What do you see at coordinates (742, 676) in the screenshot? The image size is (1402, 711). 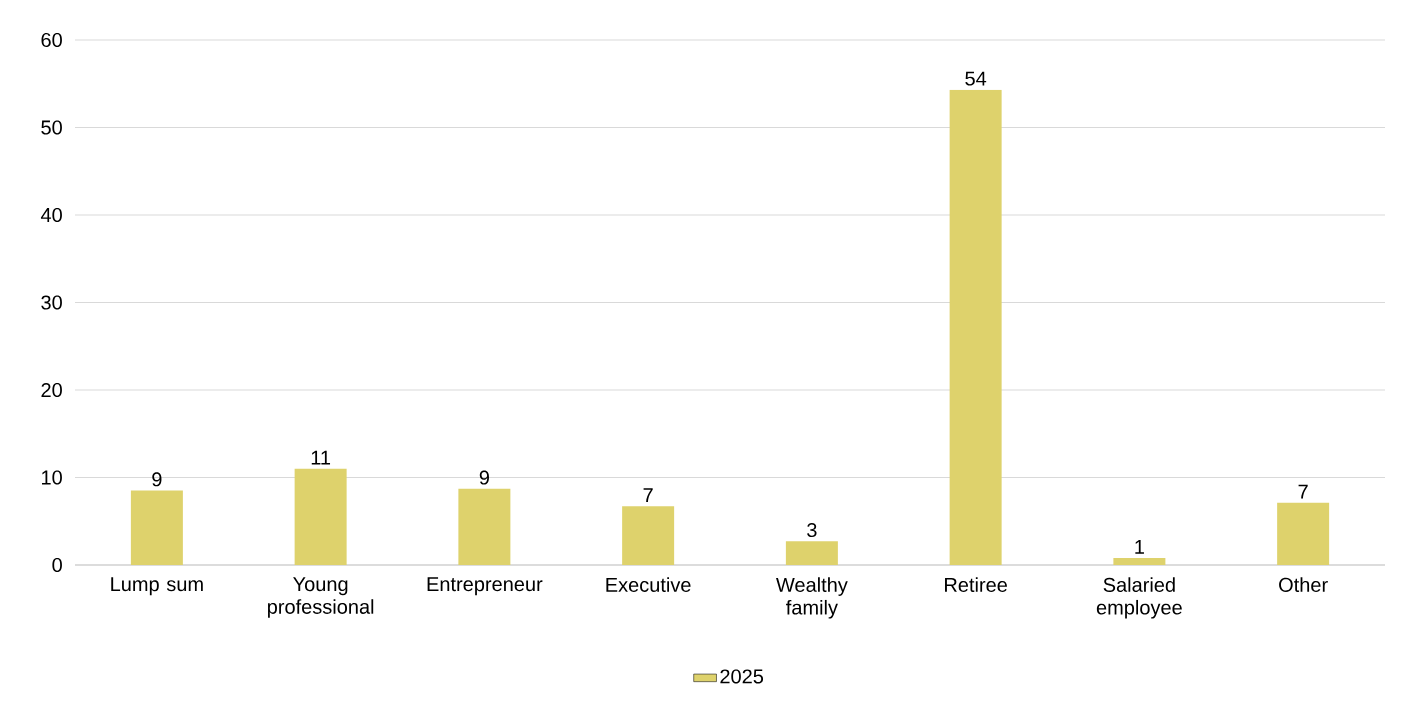 I see `legend-label: 2025` at bounding box center [742, 676].